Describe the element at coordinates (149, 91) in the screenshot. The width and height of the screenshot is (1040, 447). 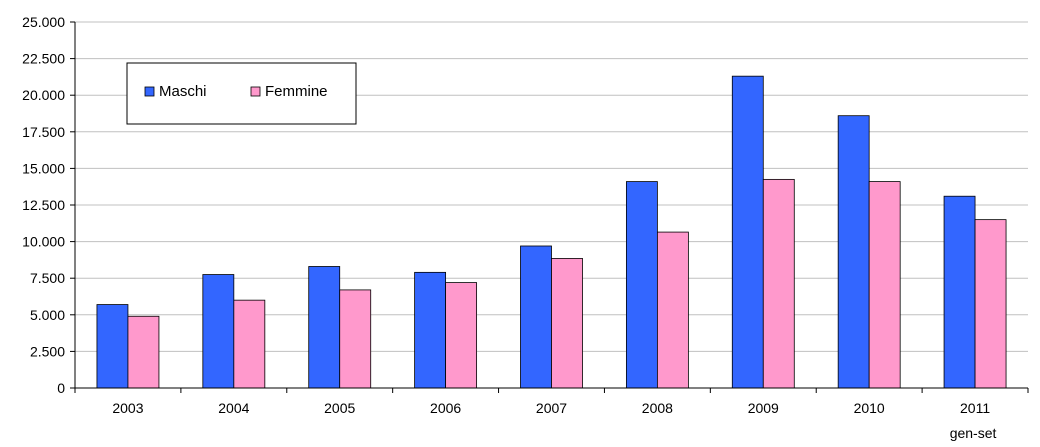
I see `legend-swatch-maschi` at that location.